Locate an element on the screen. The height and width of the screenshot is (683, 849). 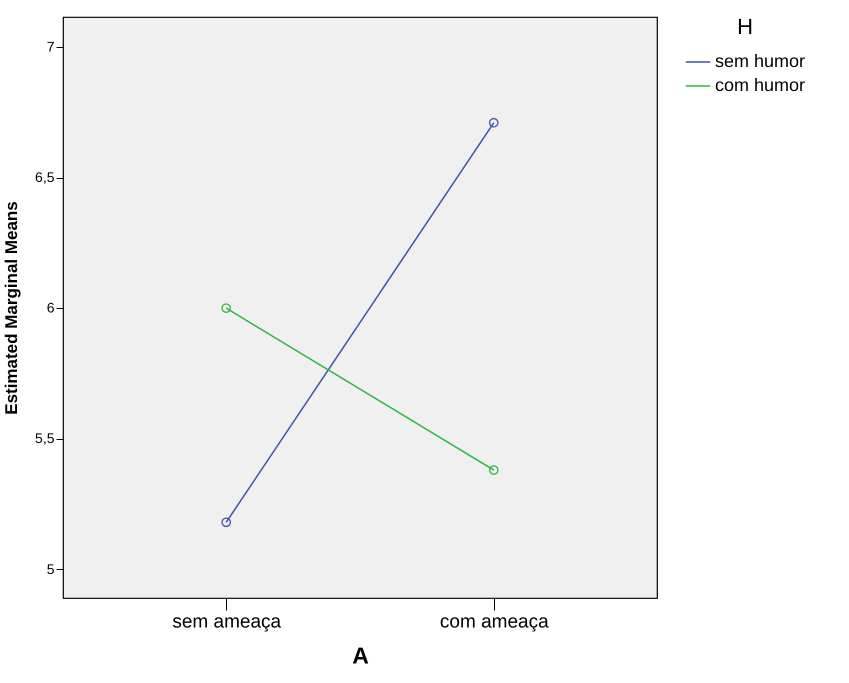
y-tick-label: 6,5 is located at coordinates (45, 177).